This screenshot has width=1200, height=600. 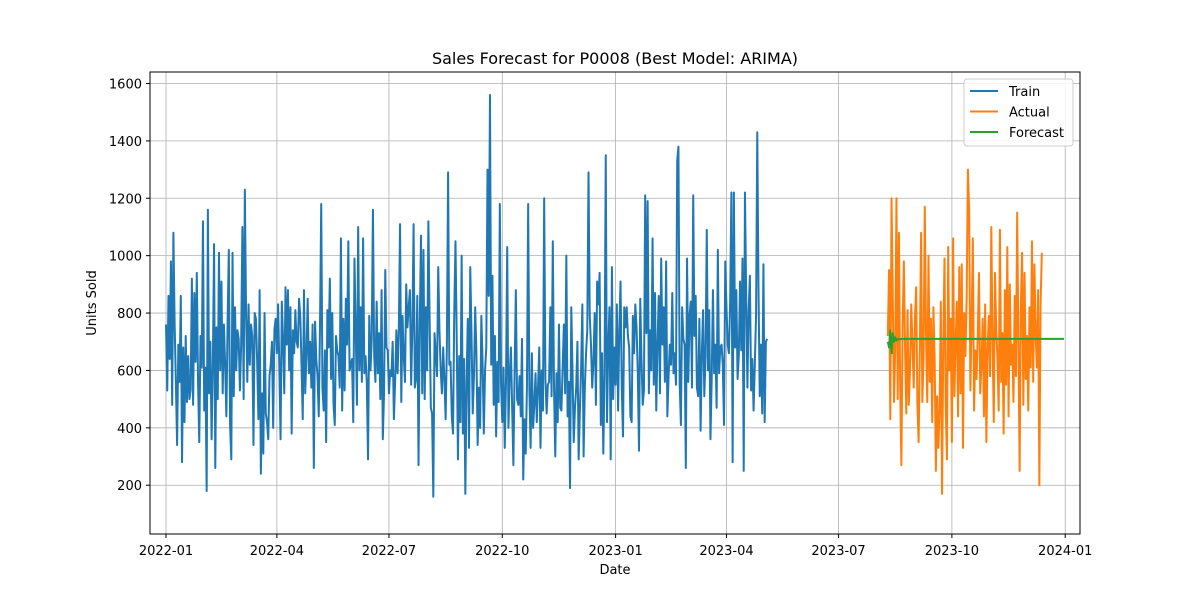 I want to click on y-axis-ticks: 200 400 600 800 1000 1200 1400 1600, so click(x=129, y=285).